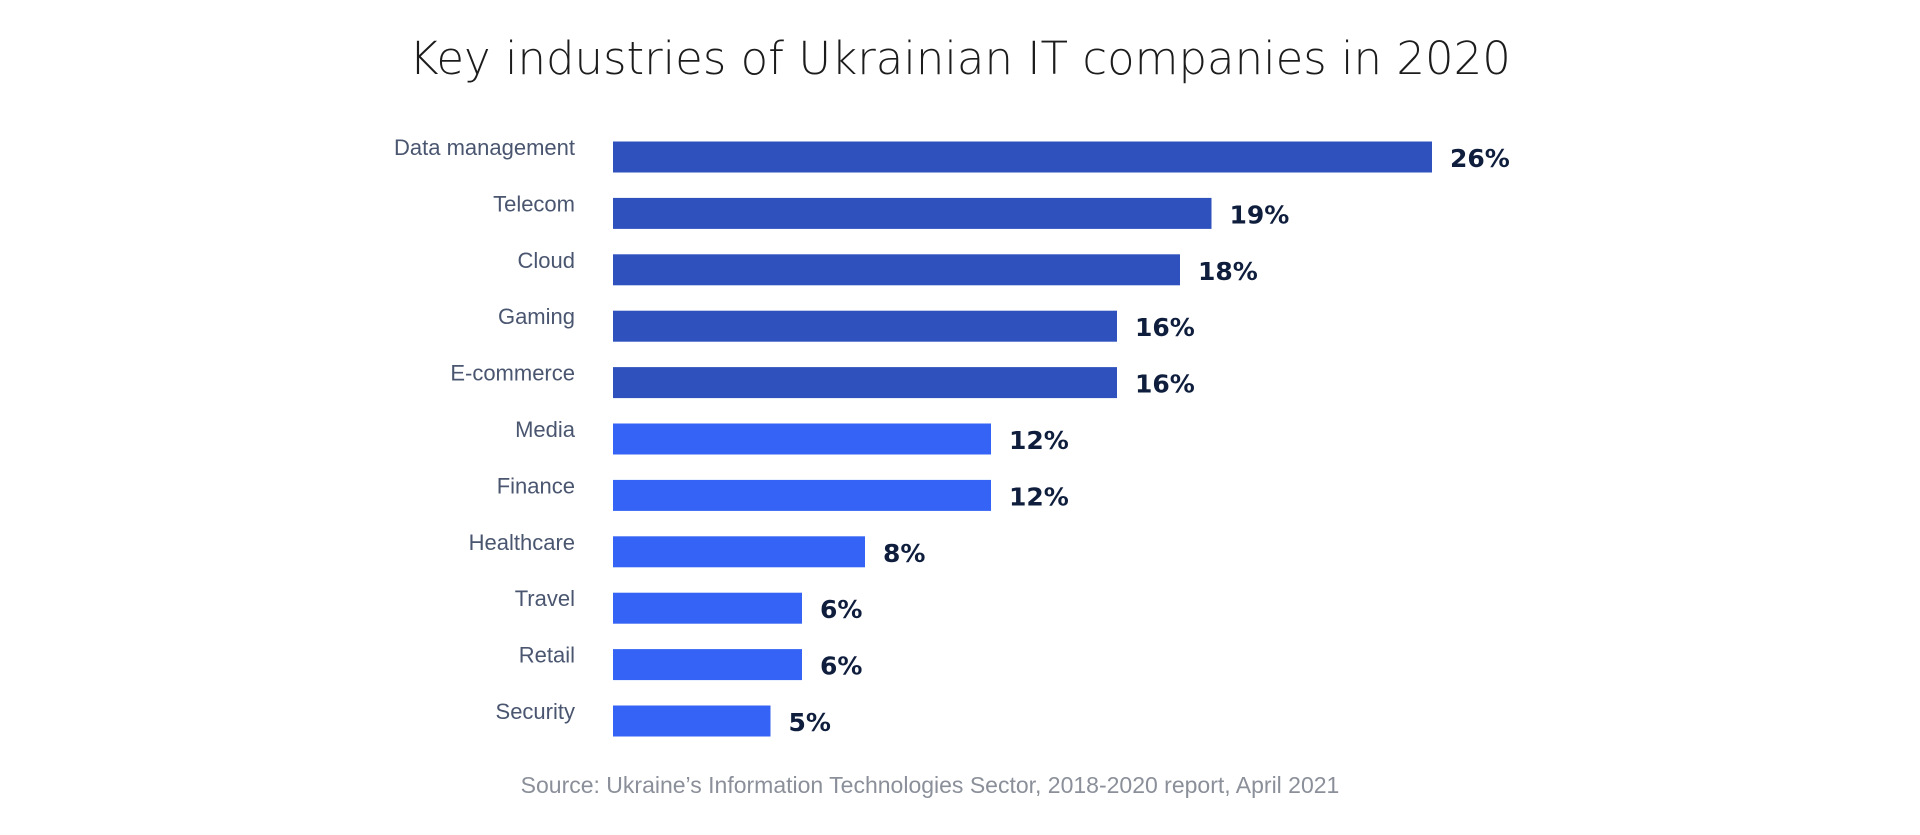 The height and width of the screenshot is (835, 1920). What do you see at coordinates (802, 439) in the screenshot?
I see `bar-media` at bounding box center [802, 439].